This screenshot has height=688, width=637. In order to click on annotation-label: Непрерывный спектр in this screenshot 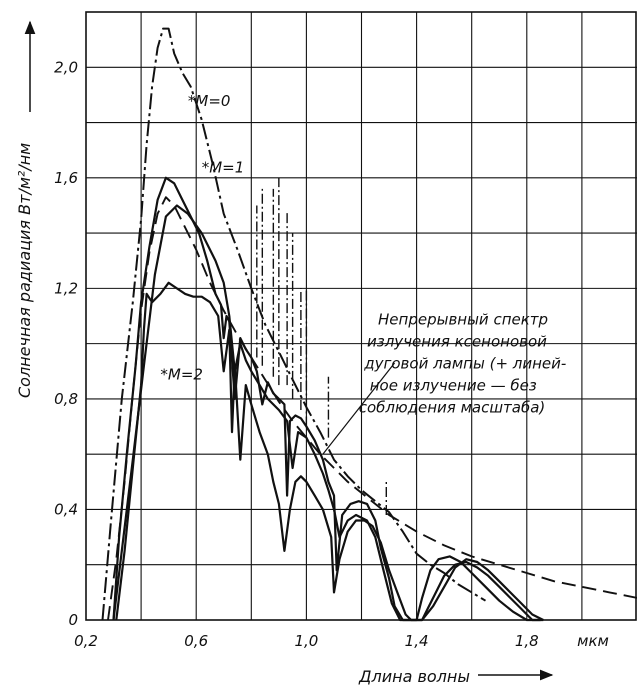, I will do `click(463, 319)`.